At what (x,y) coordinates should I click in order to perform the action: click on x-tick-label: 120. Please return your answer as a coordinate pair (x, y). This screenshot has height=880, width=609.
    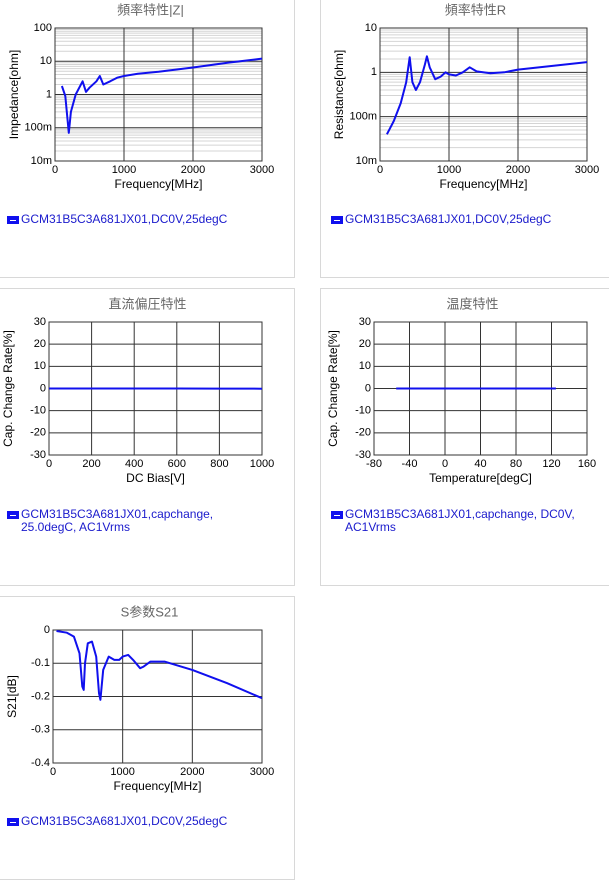
    Looking at the image, I should click on (551, 464).